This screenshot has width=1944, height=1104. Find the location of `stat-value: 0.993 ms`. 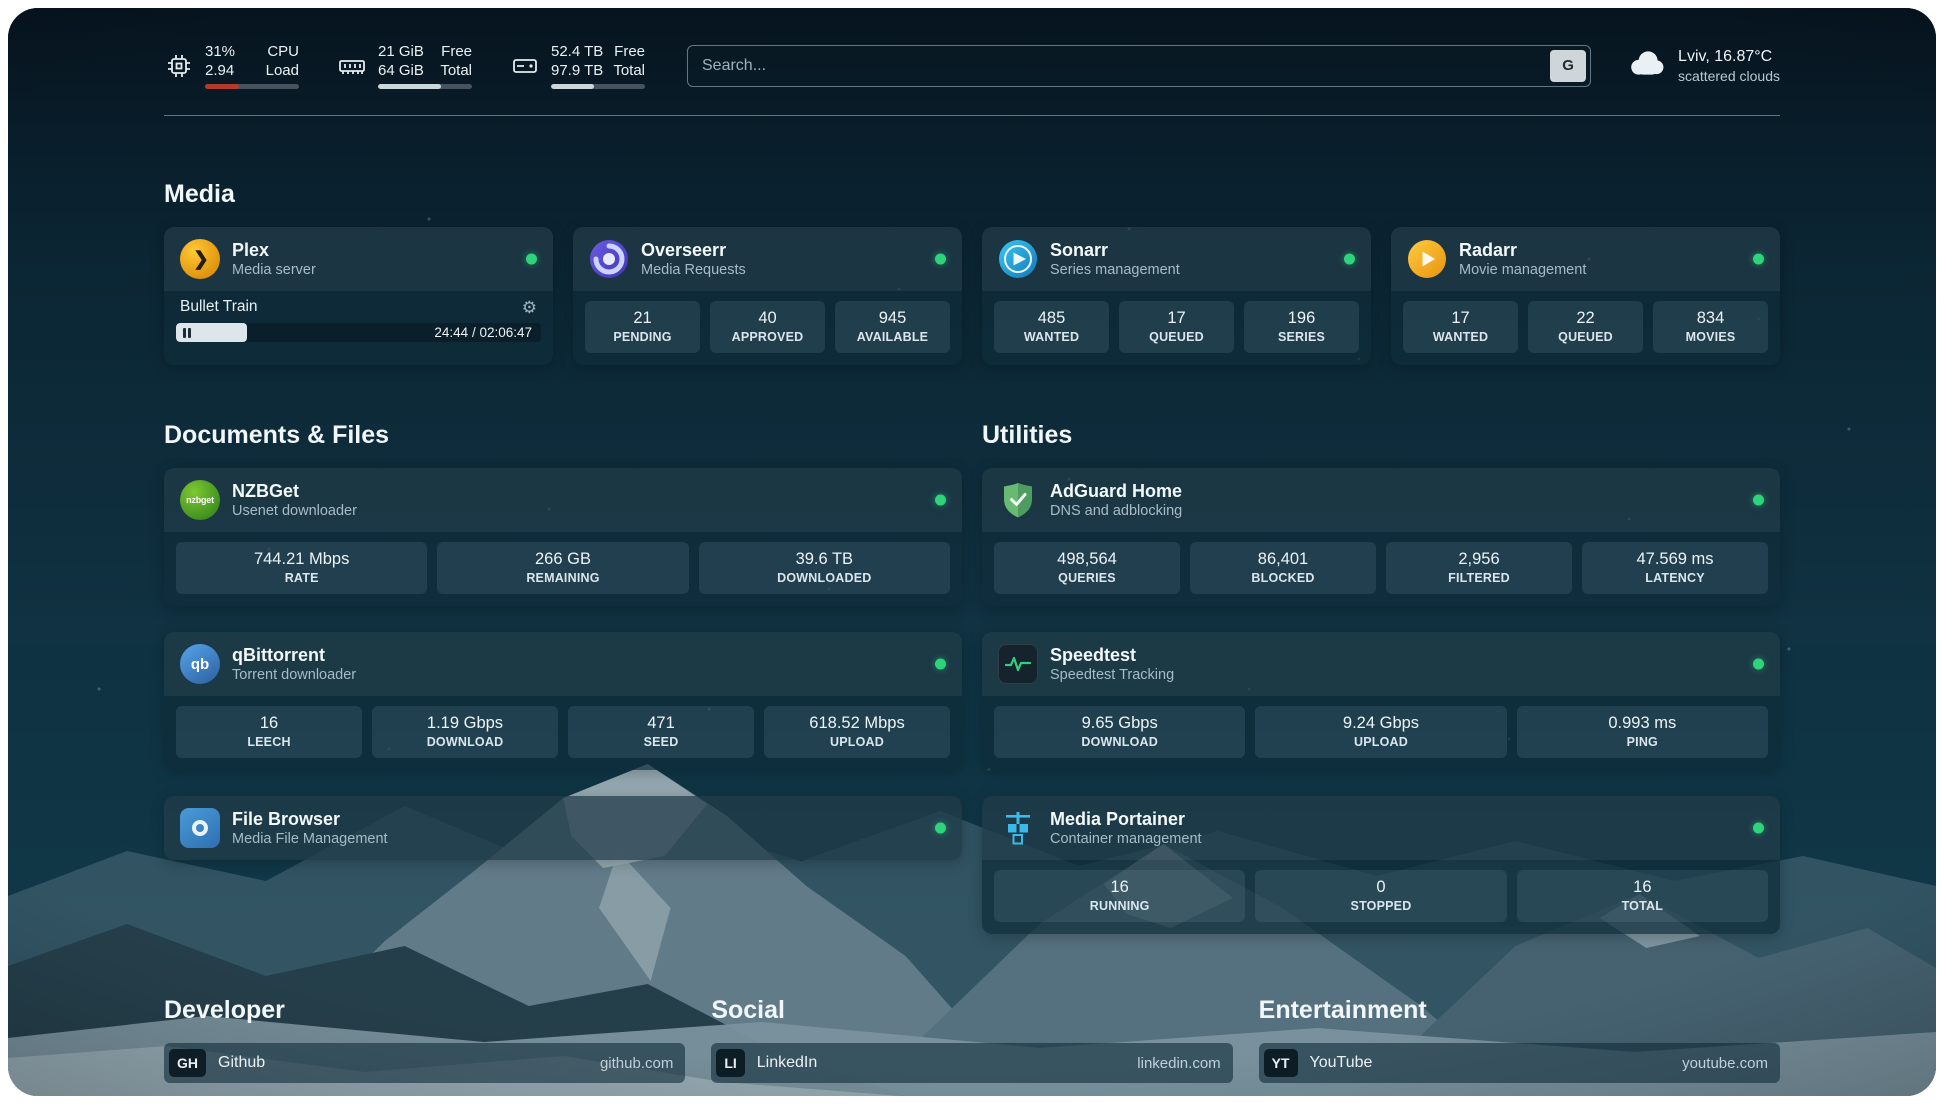

stat-value: 0.993 ms is located at coordinates (1642, 723).